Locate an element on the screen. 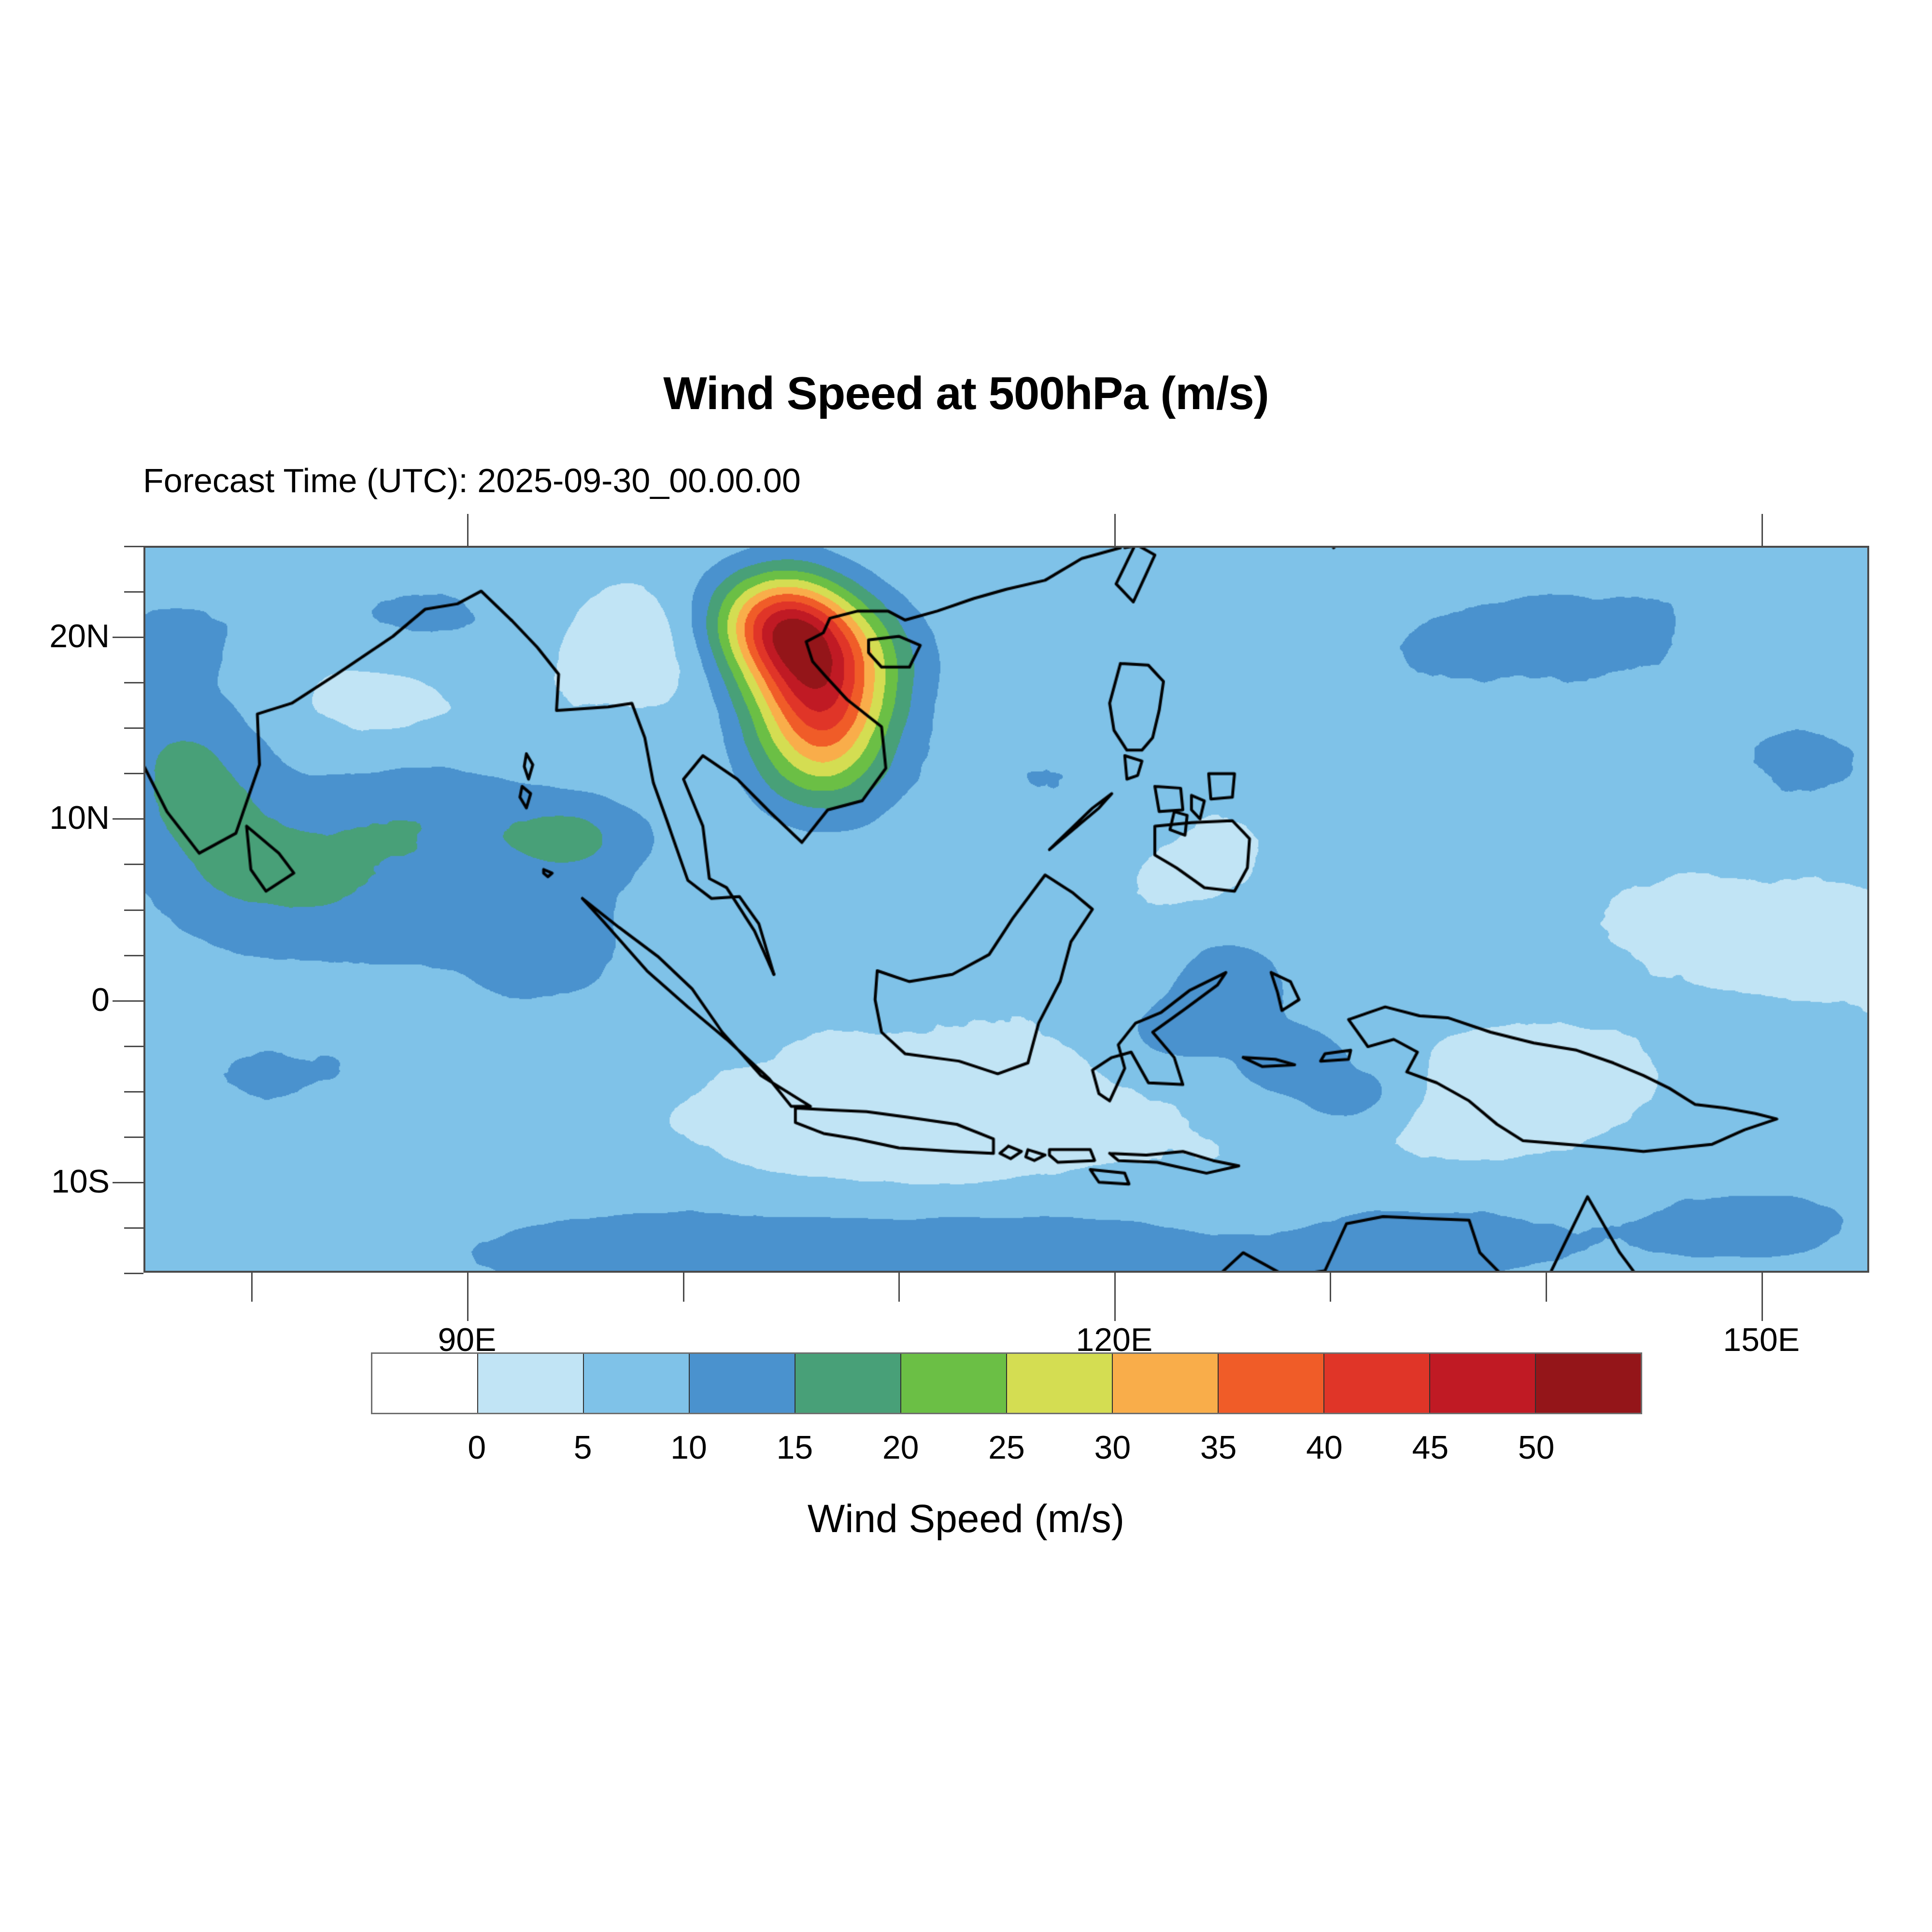 The width and height of the screenshot is (1932, 1932). forecast-time-subtitle: Forecast Time (UTC): 2025-09-30_00.00.00 is located at coordinates (472, 480).